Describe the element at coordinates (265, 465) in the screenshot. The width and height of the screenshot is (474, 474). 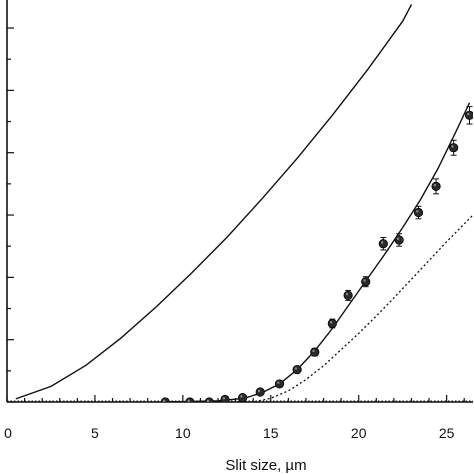
I see `x-axis-label: Slit size, µm` at that location.